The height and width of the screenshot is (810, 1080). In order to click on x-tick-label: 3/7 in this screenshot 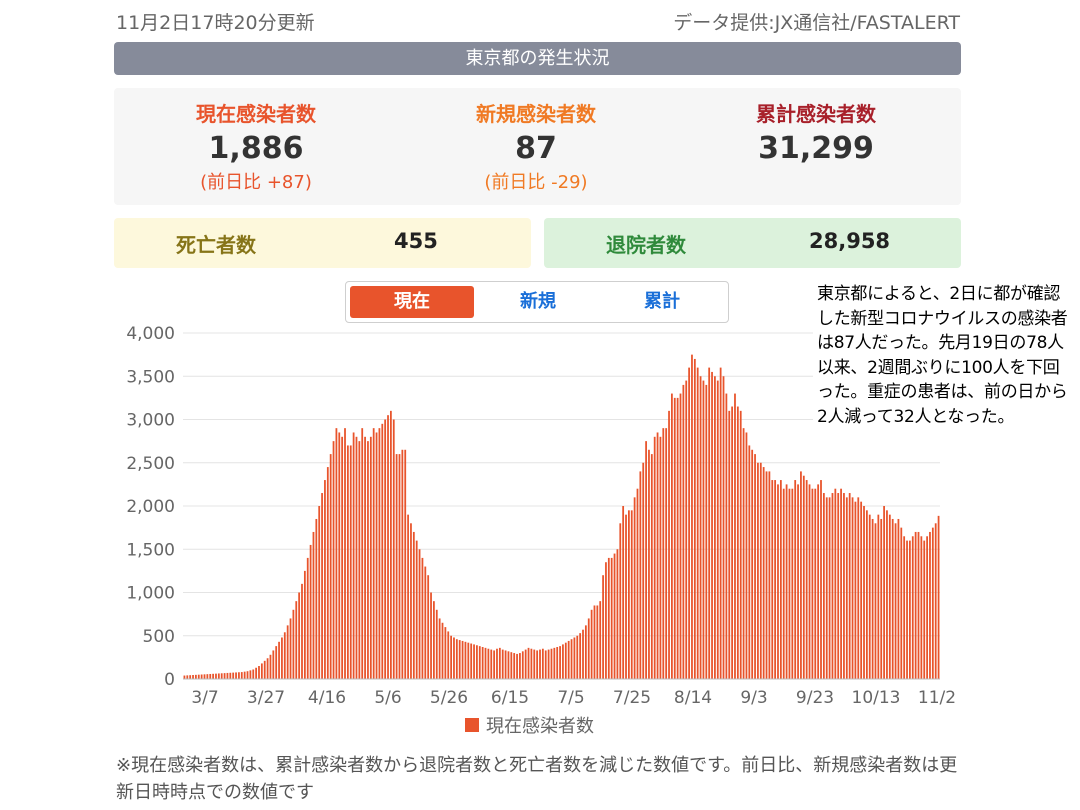, I will do `click(204, 698)`.